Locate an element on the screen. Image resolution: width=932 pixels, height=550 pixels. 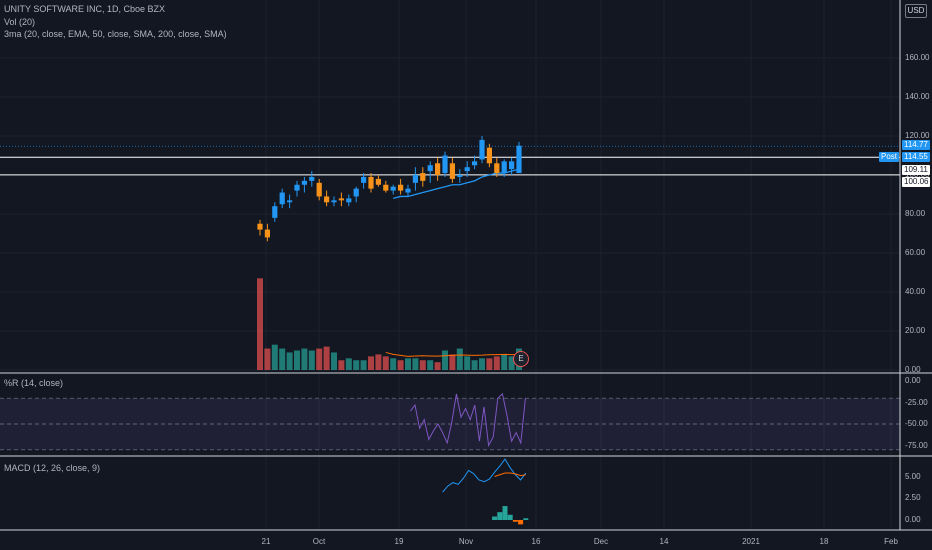
wr-scale-label: -75.00 is located at coordinates (916, 445).